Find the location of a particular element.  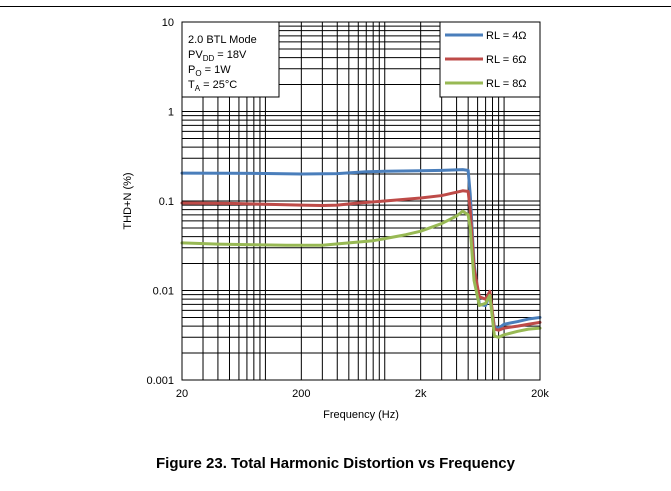

test-conditions-frame is located at coordinates (230, 59).